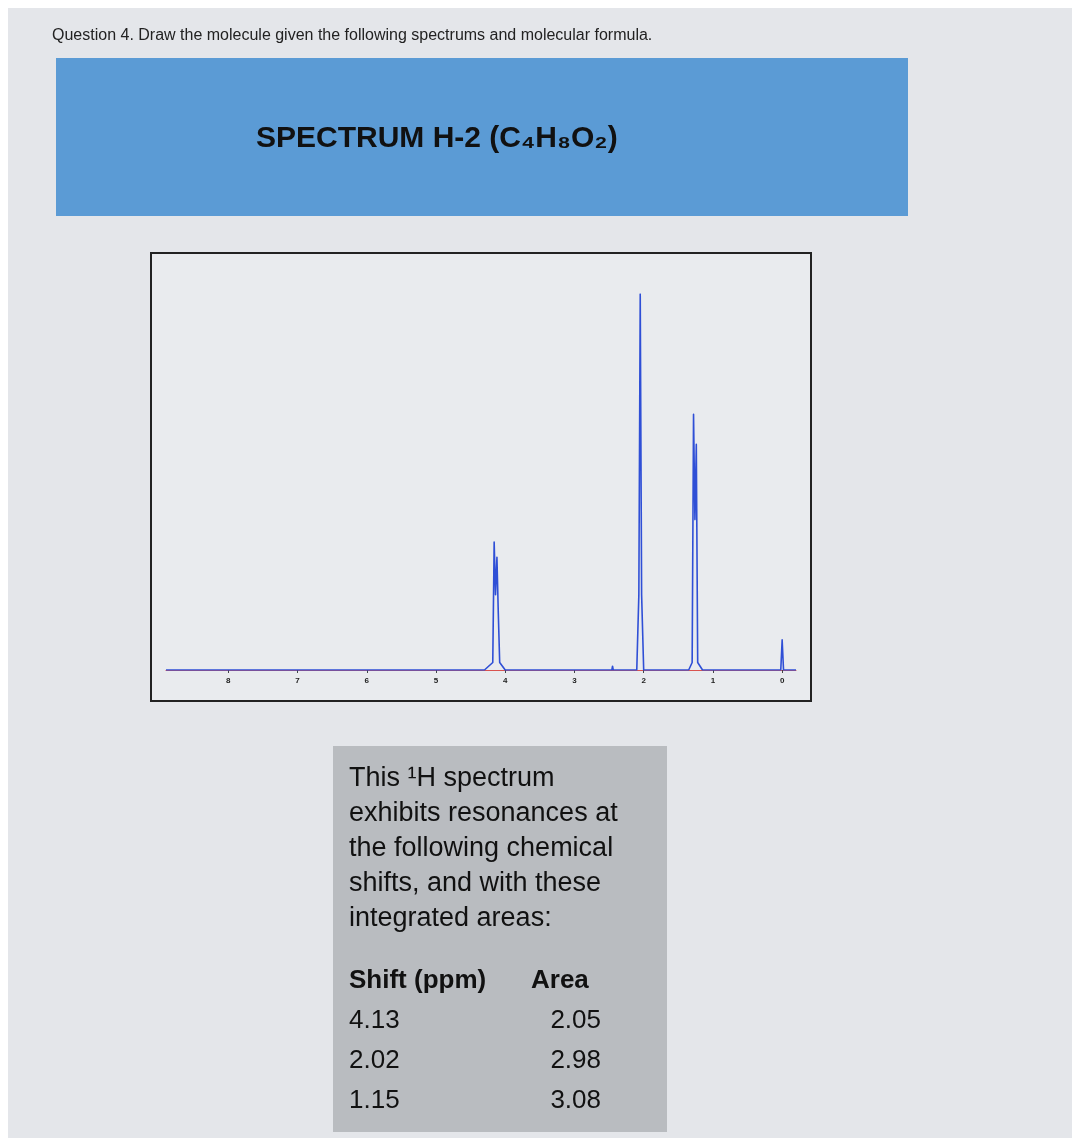 This screenshot has height=1146, width=1080. I want to click on text: 3.08, so click(575, 1099).